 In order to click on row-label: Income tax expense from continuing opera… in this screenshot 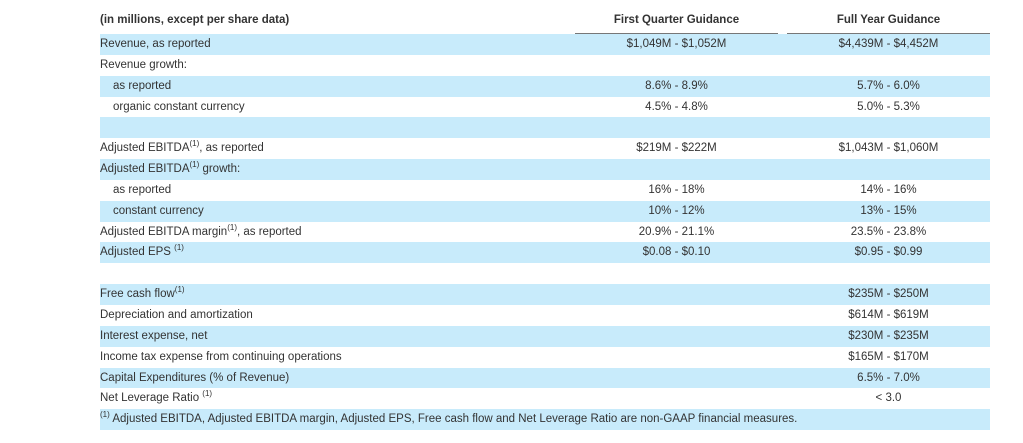, I will do `click(333, 357)`.